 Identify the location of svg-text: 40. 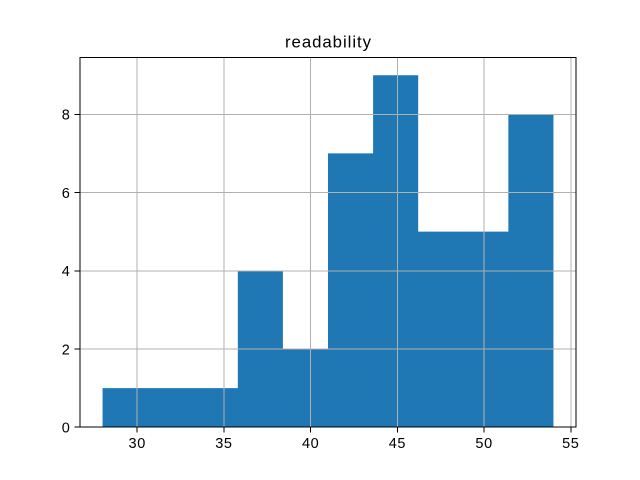
(310, 444).